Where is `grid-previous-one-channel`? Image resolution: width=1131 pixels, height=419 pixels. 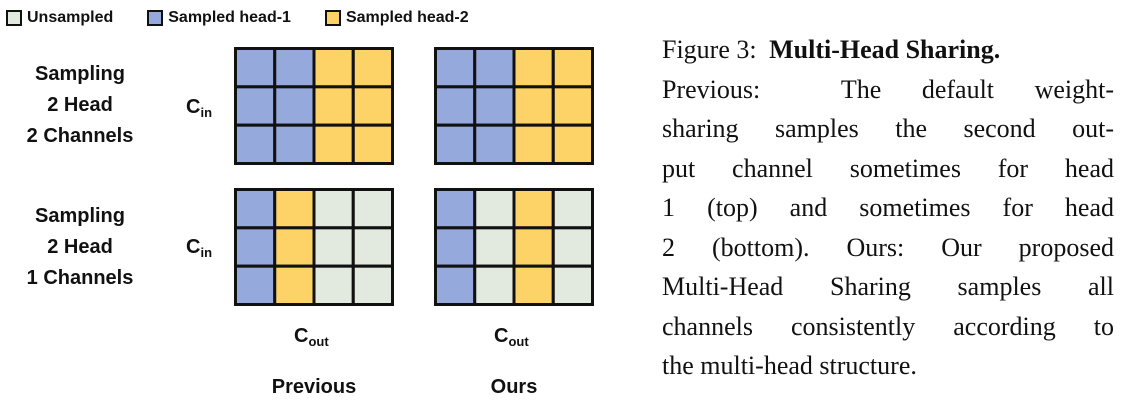
grid-previous-one-channel is located at coordinates (314, 247).